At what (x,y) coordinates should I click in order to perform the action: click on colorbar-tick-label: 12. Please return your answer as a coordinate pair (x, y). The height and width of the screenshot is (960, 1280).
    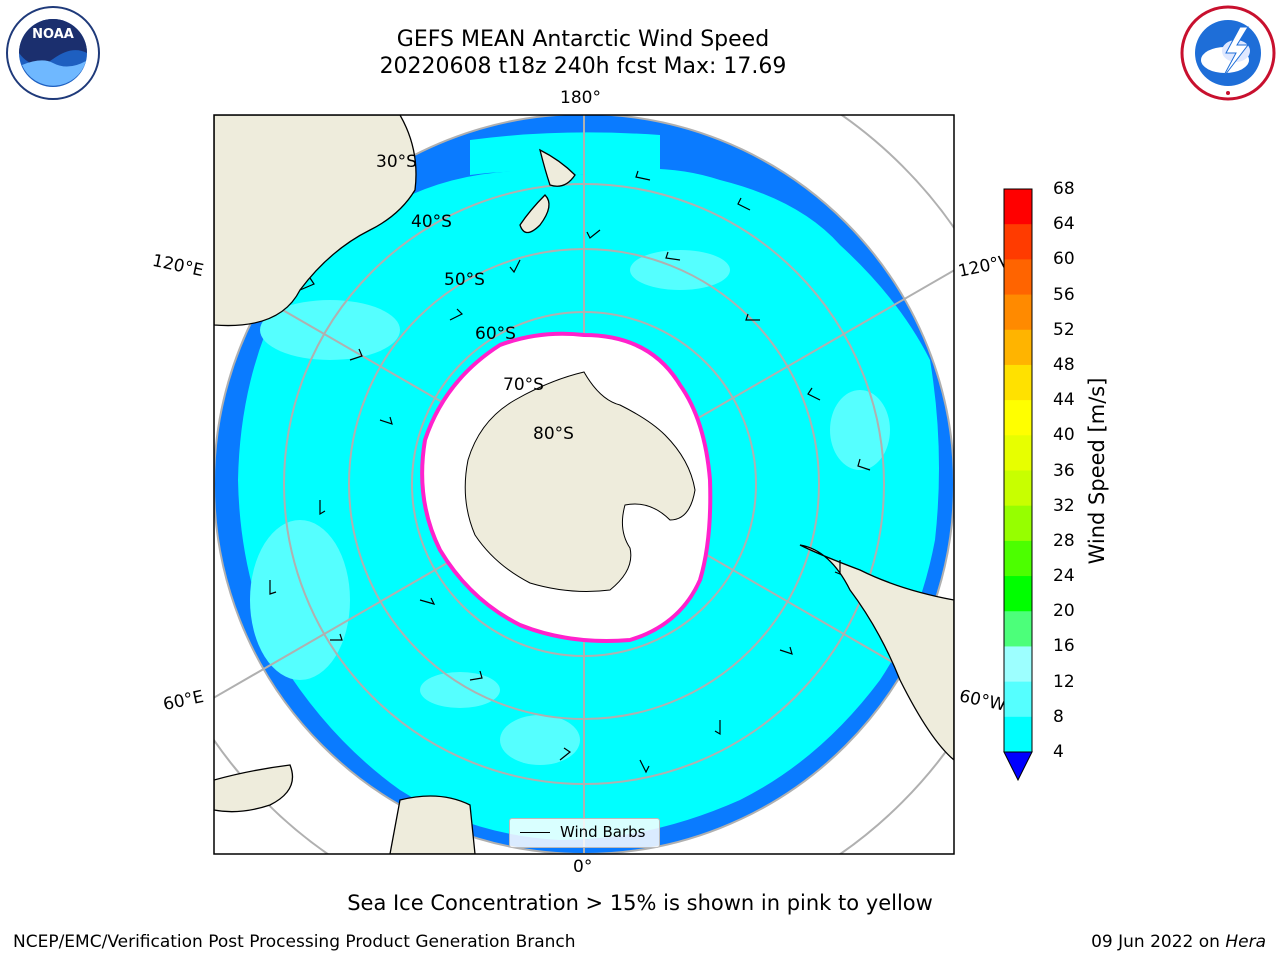
    Looking at the image, I should click on (1064, 681).